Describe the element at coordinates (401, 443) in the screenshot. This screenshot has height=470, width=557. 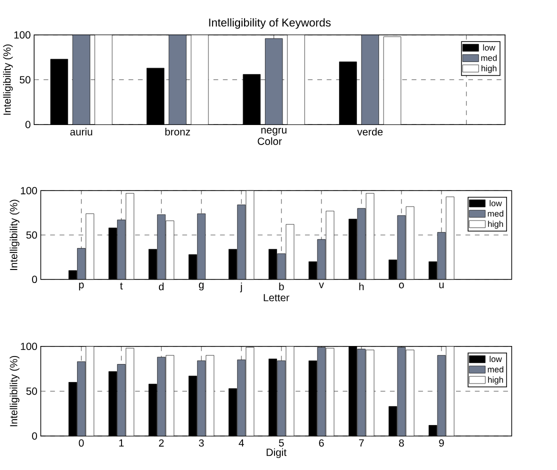
I see `x-tick-label: 8` at that location.